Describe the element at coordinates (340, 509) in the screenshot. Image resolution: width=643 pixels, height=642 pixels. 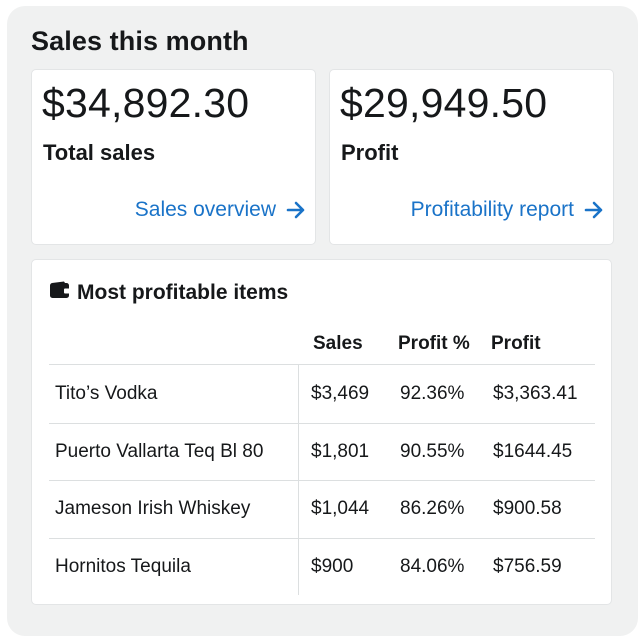
I see `item-sales: $1,044` at that location.